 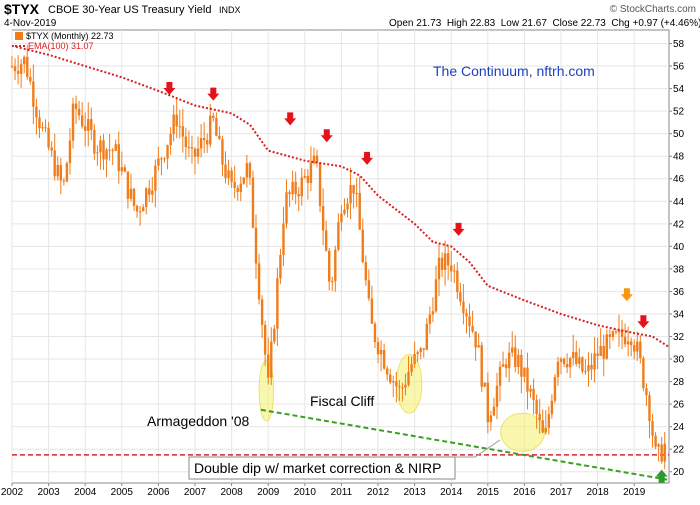 I want to click on x-tick-label: 2002, so click(x=12, y=492).